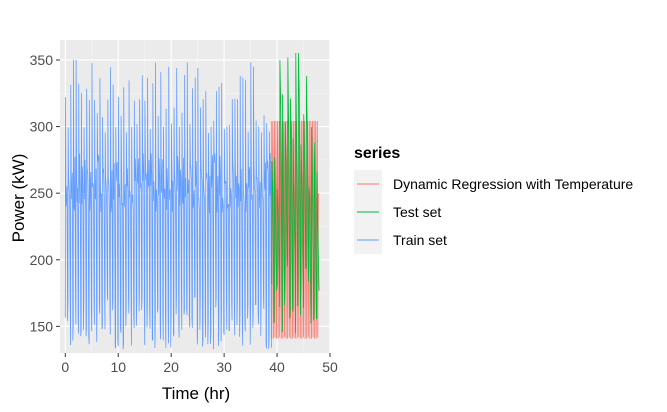 The width and height of the screenshot is (667, 412). I want to click on legend-title: series, so click(377, 153).